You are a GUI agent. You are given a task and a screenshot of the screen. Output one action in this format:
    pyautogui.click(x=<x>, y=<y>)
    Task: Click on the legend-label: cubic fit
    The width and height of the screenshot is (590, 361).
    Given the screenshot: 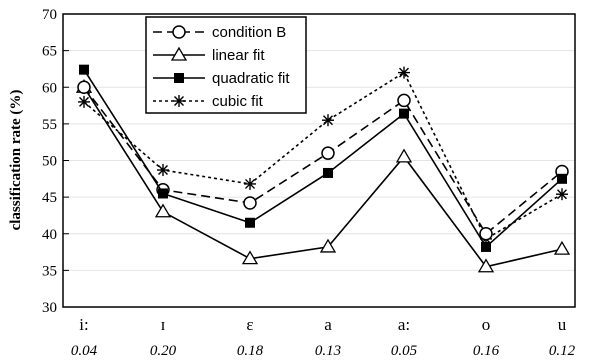 What is the action you would take?
    pyautogui.click(x=238, y=101)
    